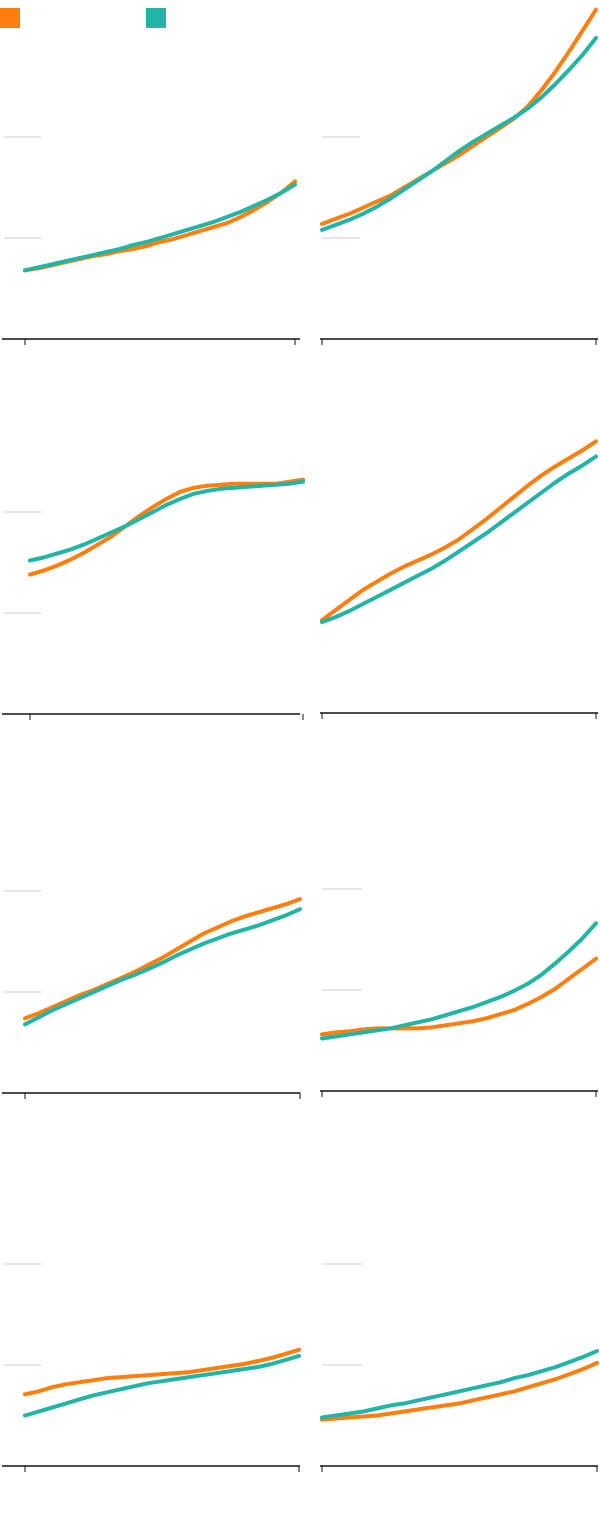 This screenshot has width=600, height=1516. I want to click on panel-5-series-teal-line, so click(162, 967).